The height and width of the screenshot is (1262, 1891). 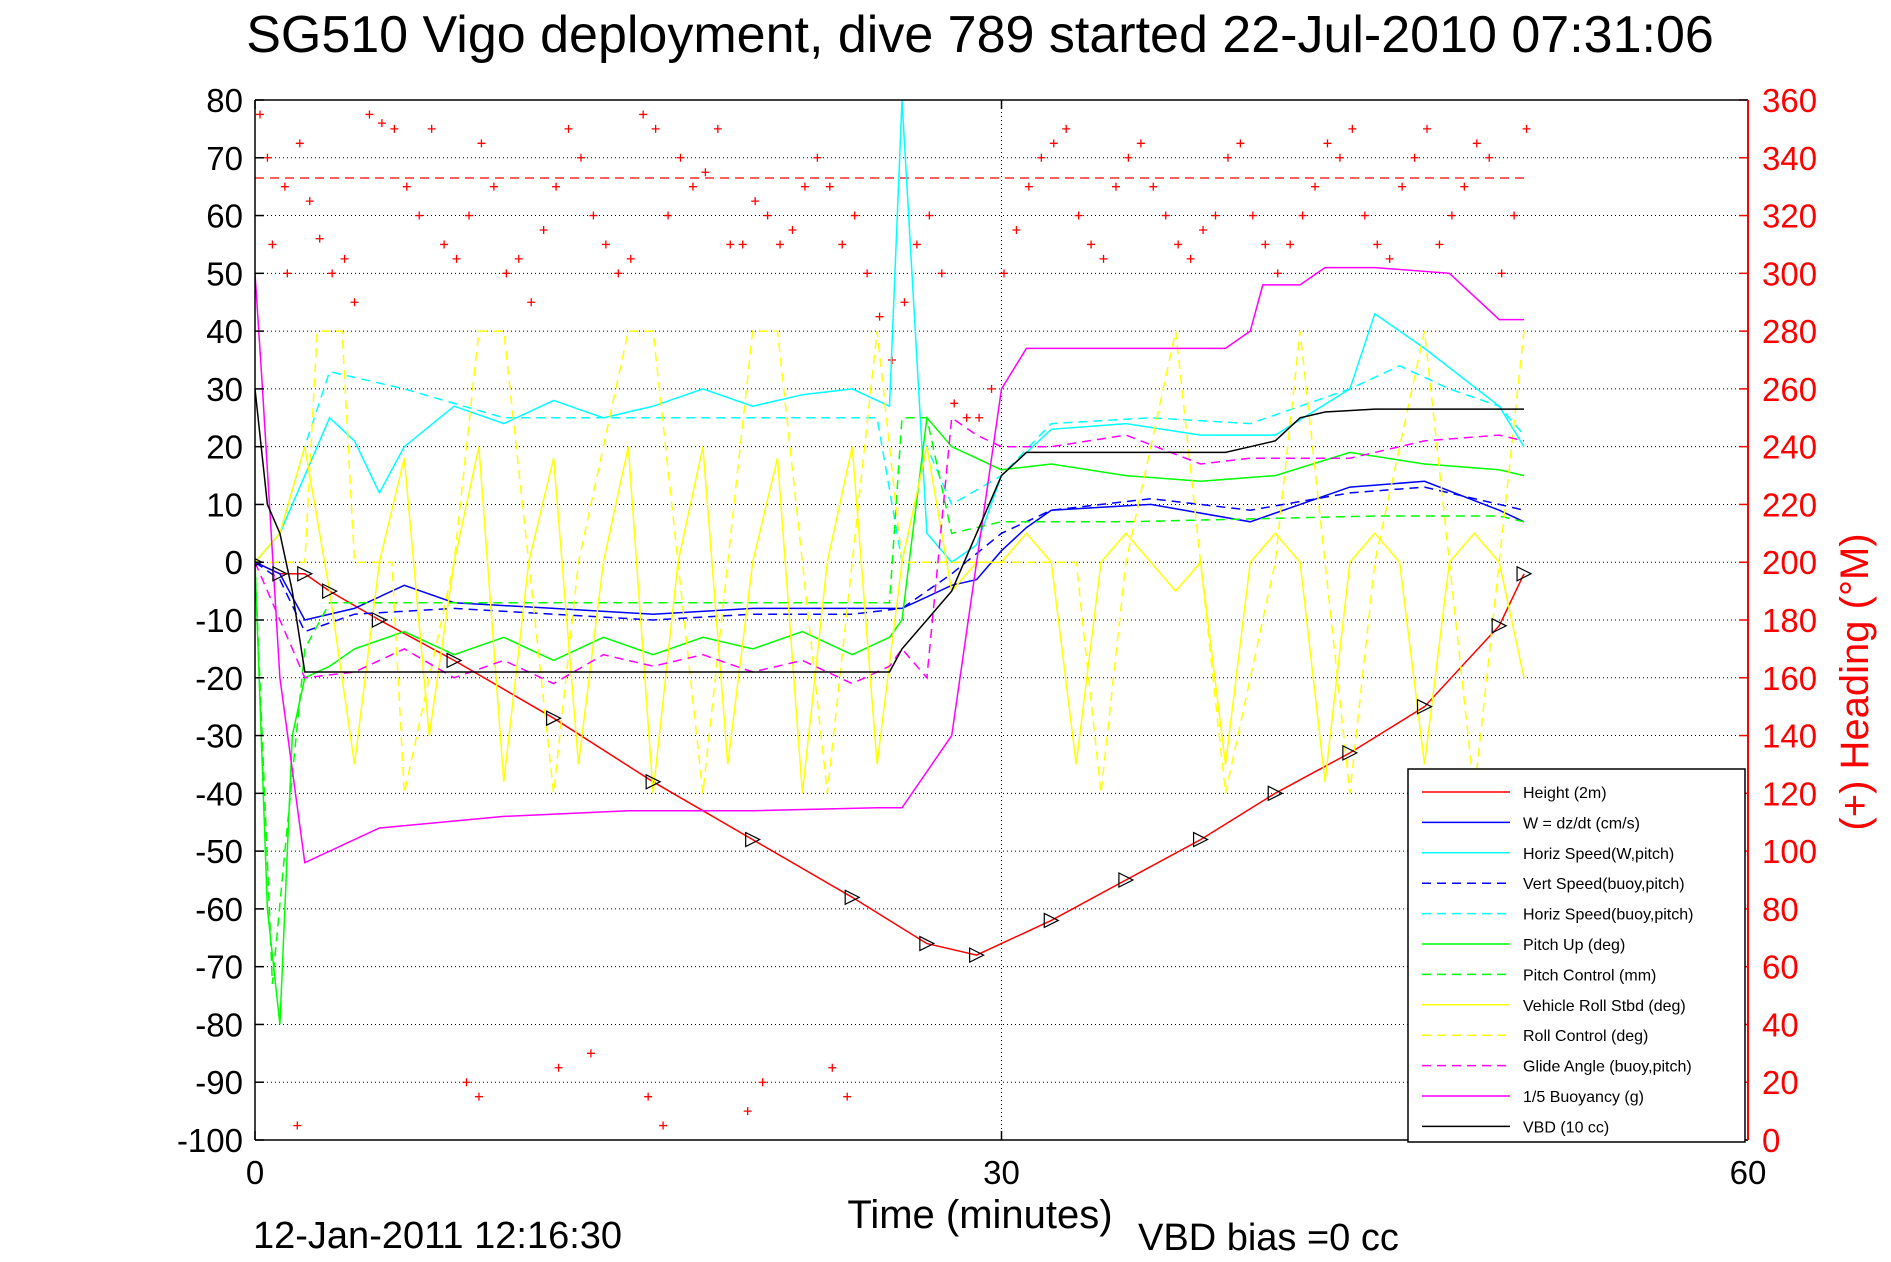 What do you see at coordinates (1789, 736) in the screenshot?
I see `y-right-tick-label: 140` at bounding box center [1789, 736].